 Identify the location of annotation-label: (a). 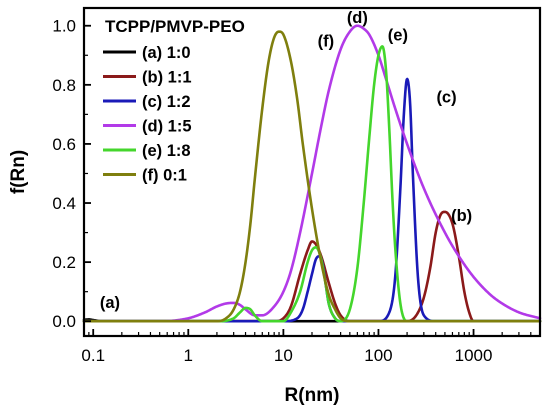
(110, 303).